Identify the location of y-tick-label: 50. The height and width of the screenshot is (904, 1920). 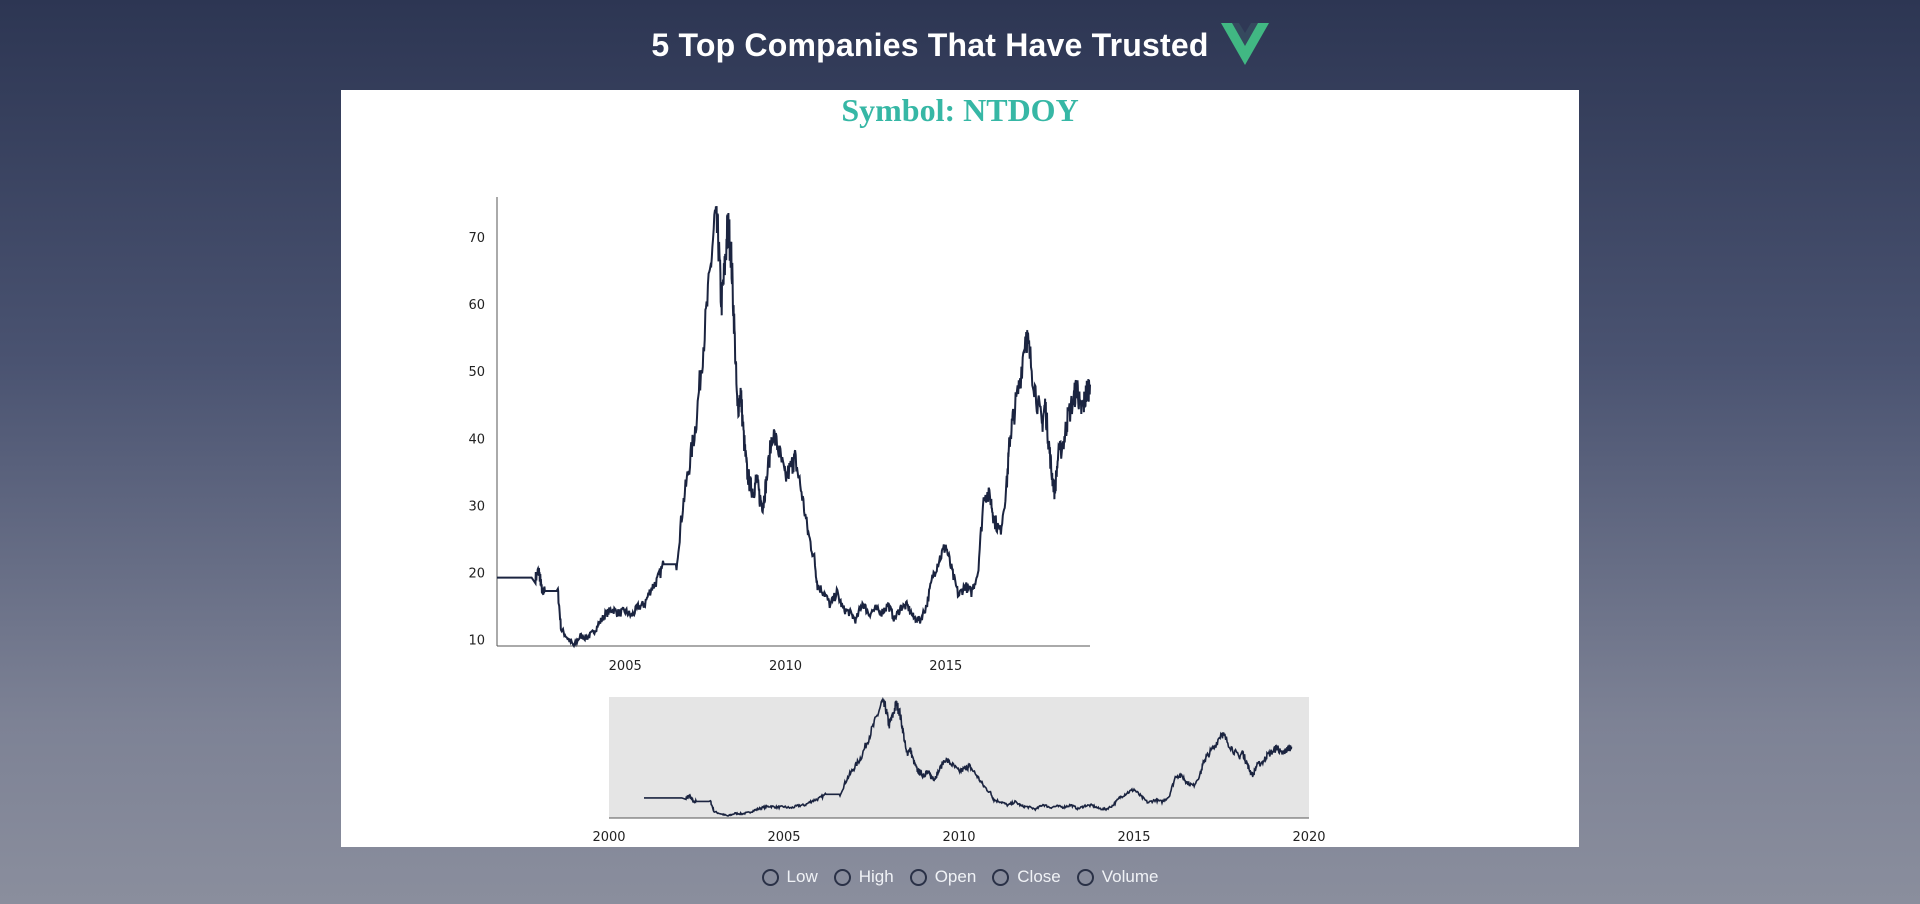
(476, 372).